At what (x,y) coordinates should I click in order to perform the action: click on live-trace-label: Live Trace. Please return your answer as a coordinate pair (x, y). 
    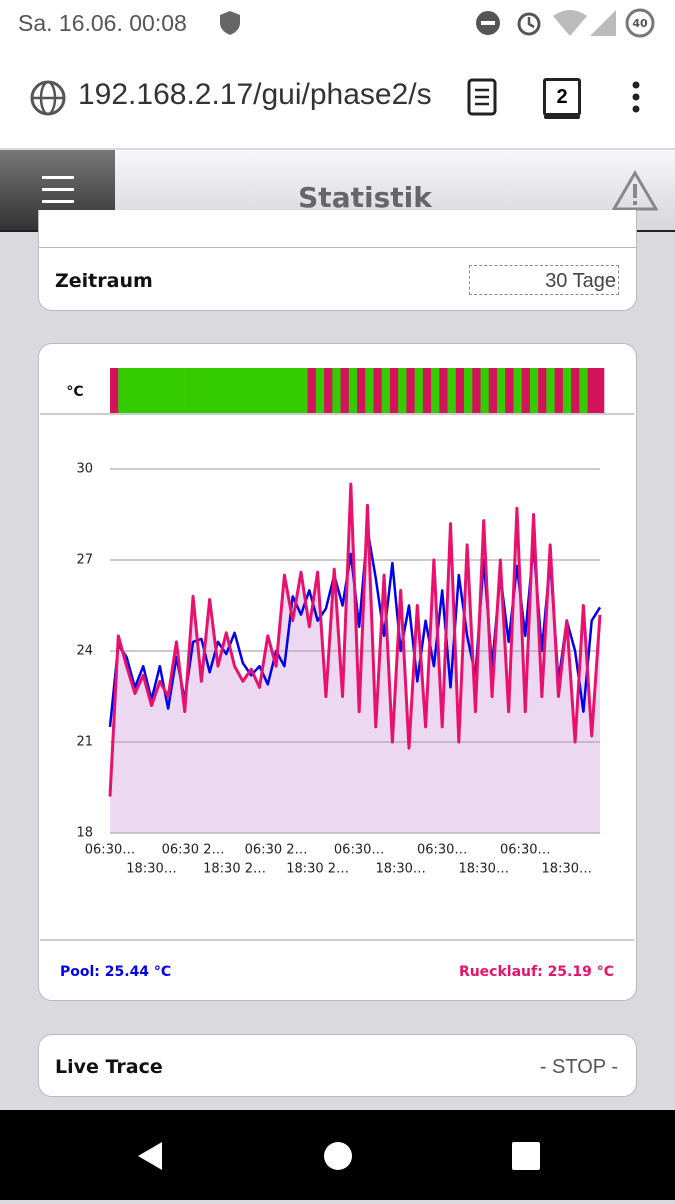
    Looking at the image, I should click on (109, 1067).